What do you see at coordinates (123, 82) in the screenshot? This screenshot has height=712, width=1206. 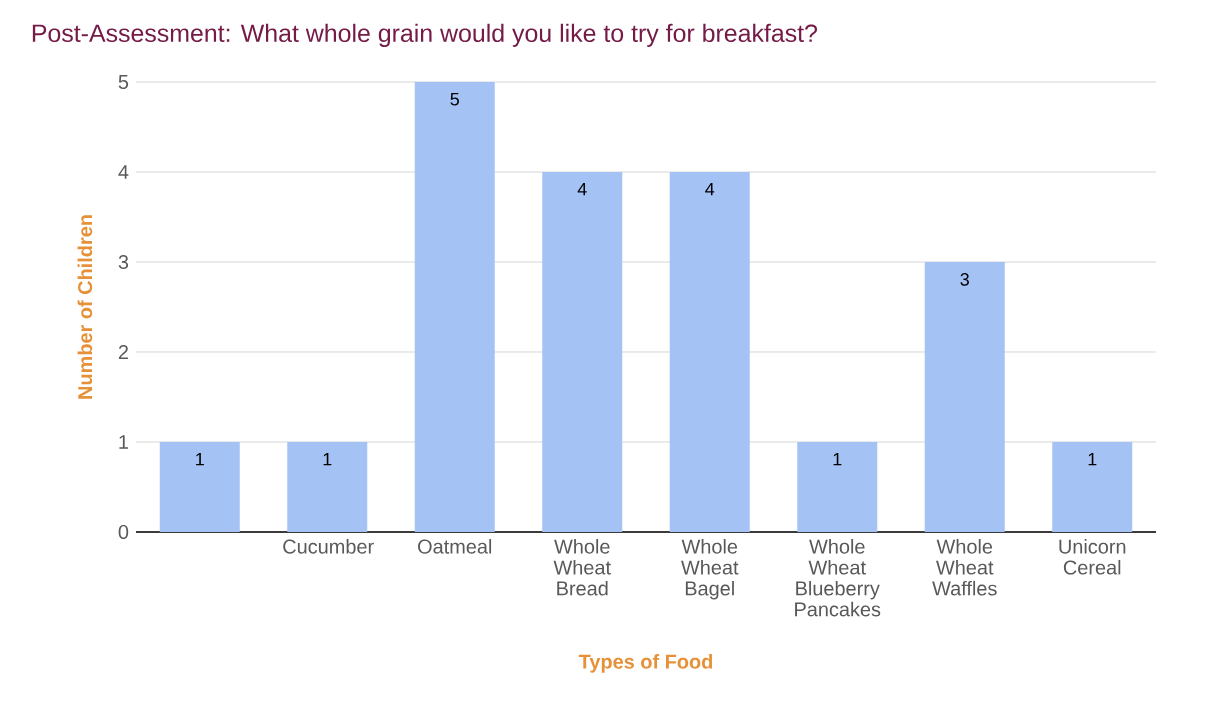 I see `y-tick-label: 5` at bounding box center [123, 82].